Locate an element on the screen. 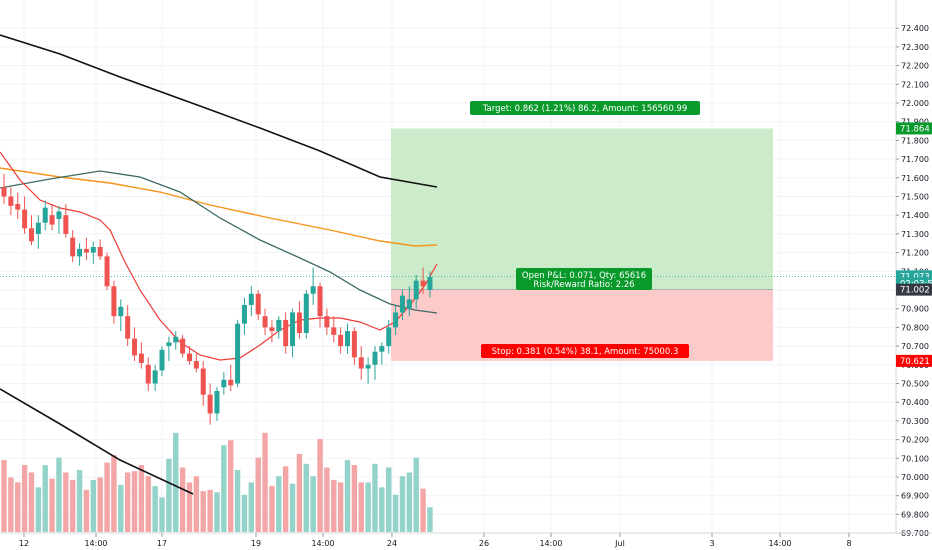 The image size is (932, 550). time-tick-label: 12 is located at coordinates (24, 543).